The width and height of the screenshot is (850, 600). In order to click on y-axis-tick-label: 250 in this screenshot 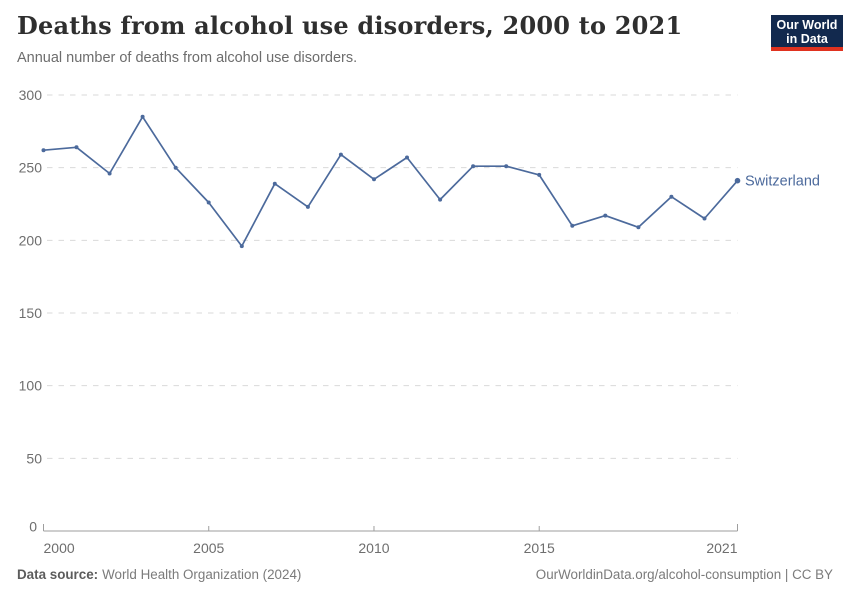, I will do `click(31, 168)`.